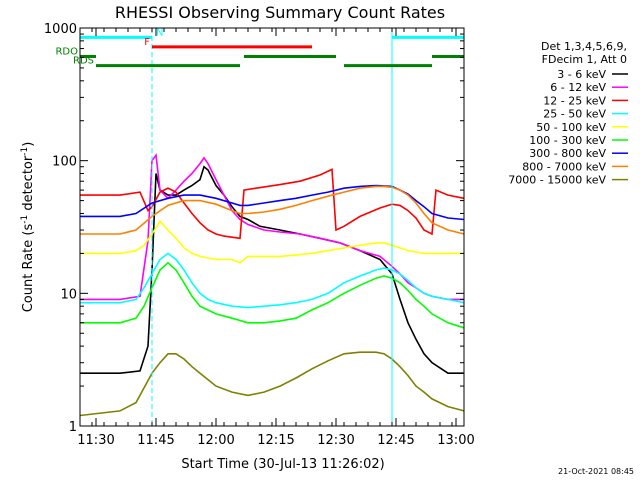  I want to click on y-axis-label-end: ), so click(28, 144).